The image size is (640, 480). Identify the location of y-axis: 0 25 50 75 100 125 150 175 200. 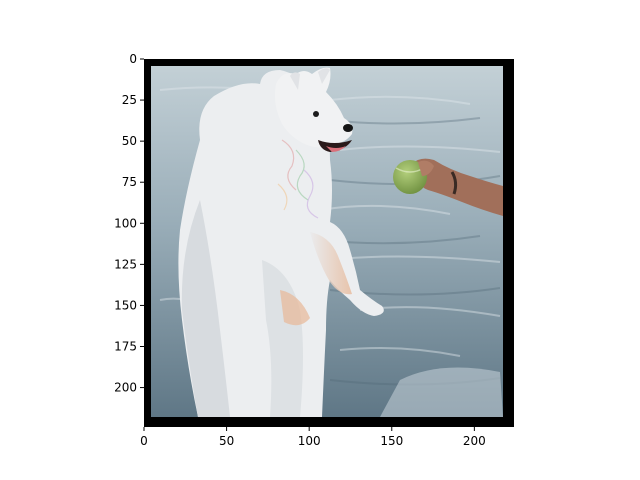
(129, 223).